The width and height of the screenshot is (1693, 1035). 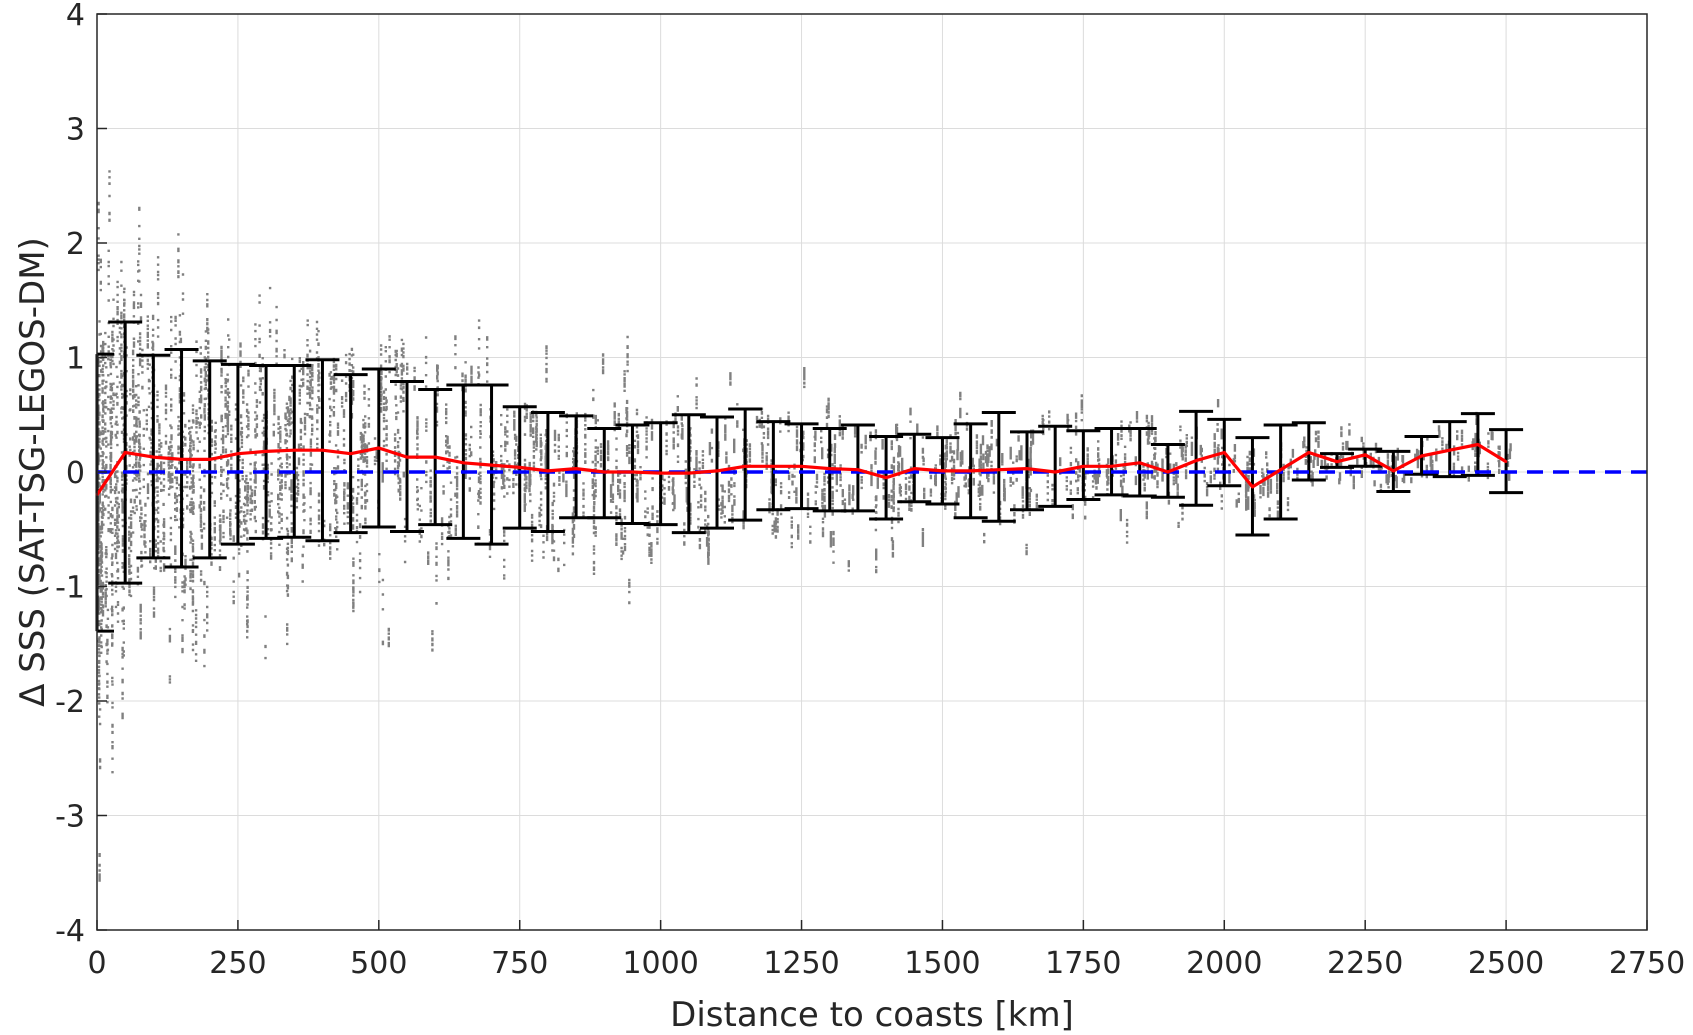 What do you see at coordinates (70, 931) in the screenshot?
I see `y-tick-label: -4` at bounding box center [70, 931].